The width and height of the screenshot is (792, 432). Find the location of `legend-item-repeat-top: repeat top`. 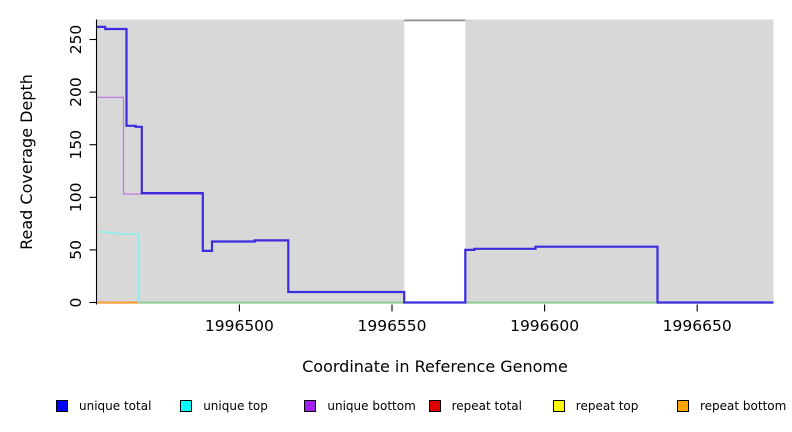

legend-item-repeat-top: repeat top is located at coordinates (595, 406).